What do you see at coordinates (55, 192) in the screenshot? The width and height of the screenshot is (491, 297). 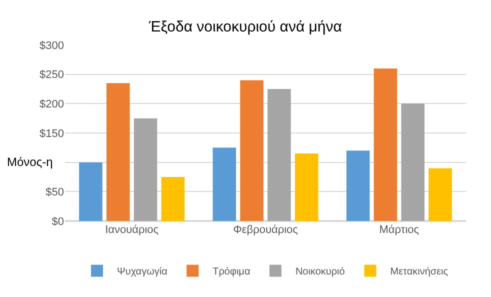 I see `y-tick-label: $50` at bounding box center [55, 192].